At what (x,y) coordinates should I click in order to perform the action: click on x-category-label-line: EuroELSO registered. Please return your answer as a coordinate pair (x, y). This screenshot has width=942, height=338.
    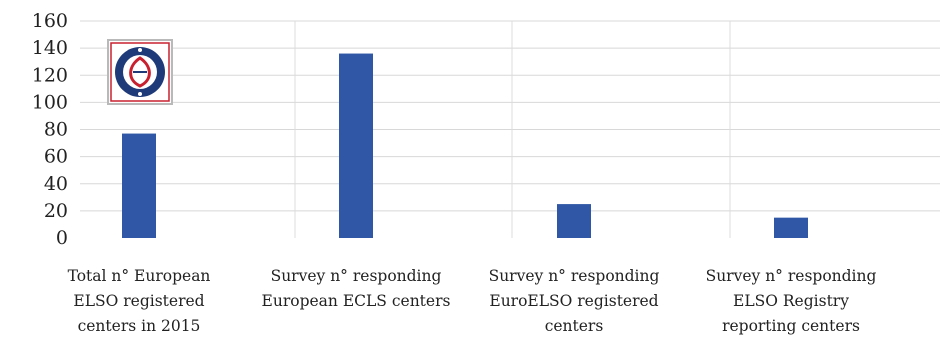
    Looking at the image, I should click on (573, 301).